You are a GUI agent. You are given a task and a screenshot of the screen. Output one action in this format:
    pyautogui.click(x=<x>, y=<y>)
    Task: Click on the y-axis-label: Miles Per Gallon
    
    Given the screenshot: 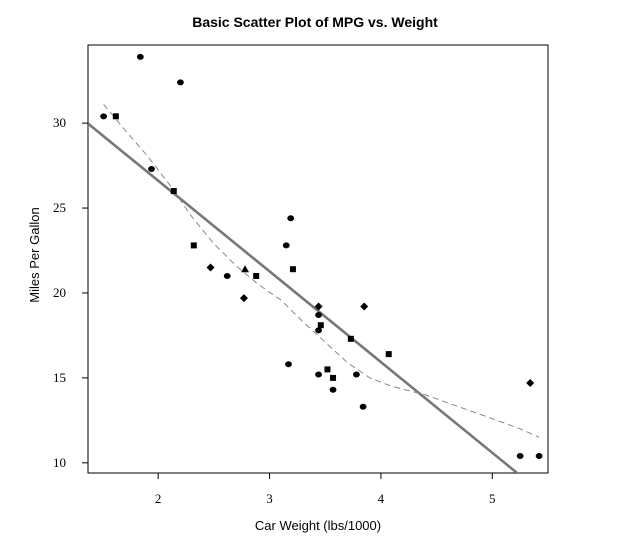 What is the action you would take?
    pyautogui.click(x=34, y=254)
    